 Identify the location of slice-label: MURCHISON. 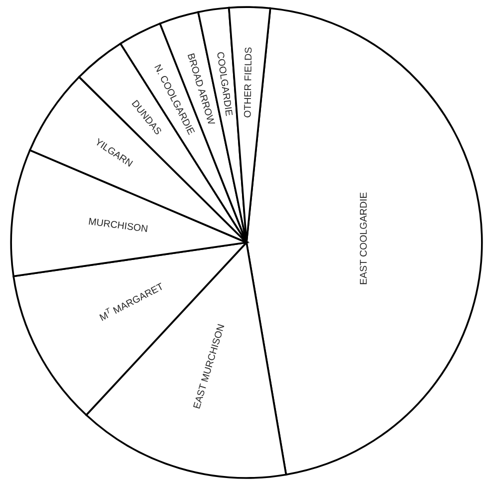
(118, 225).